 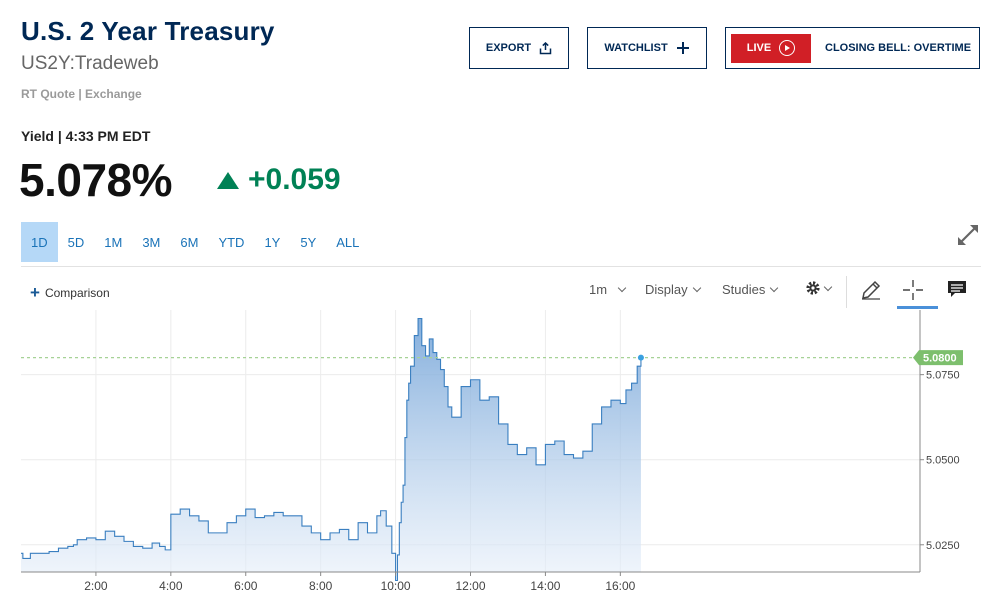 I want to click on studies-dropdown: Studies, so click(x=750, y=289).